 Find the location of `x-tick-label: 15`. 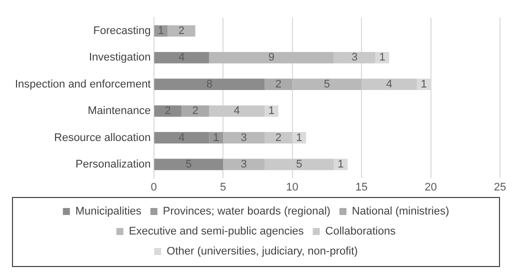

x-tick-label: 15 is located at coordinates (361, 187).